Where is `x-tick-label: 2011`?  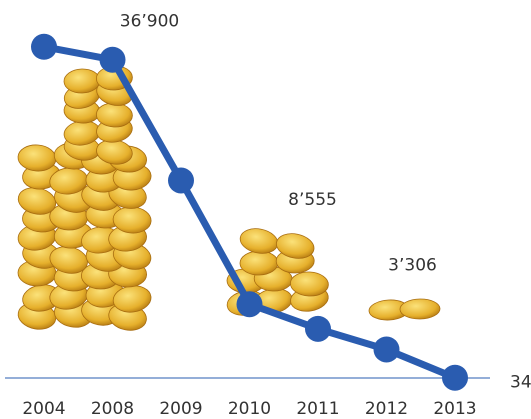 x-tick-label: 2011 is located at coordinates (317, 409).